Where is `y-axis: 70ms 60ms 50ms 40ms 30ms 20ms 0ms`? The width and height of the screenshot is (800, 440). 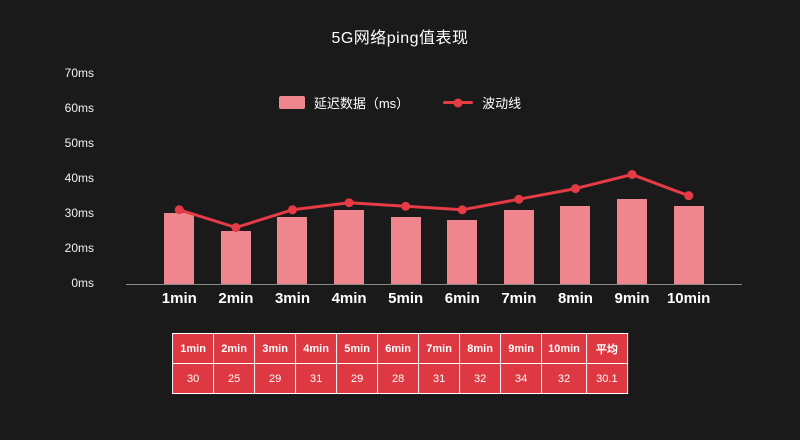
y-axis: 70ms 60ms 50ms 40ms 30ms 20ms 0ms is located at coordinates (71, 178).